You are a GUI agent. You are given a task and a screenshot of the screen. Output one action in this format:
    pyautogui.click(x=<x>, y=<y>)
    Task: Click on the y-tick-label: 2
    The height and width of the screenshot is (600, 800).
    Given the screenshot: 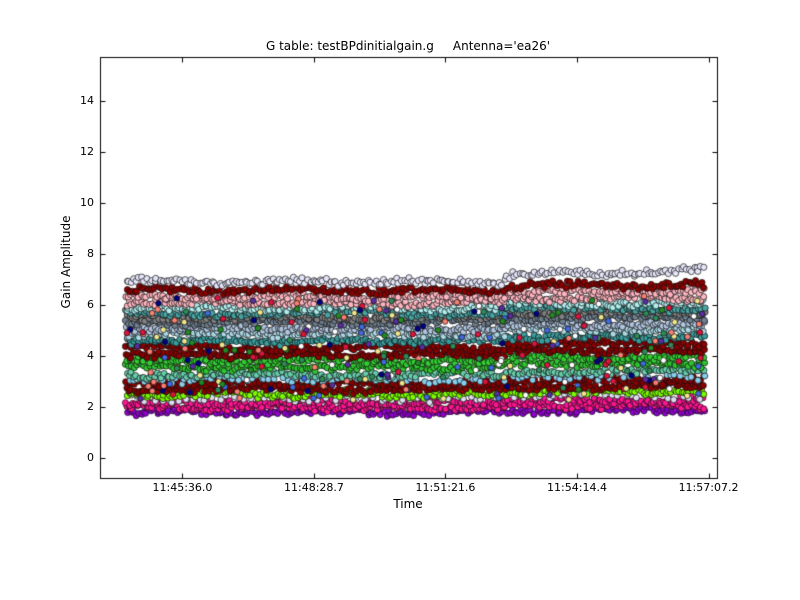 What is the action you would take?
    pyautogui.click(x=90, y=407)
    